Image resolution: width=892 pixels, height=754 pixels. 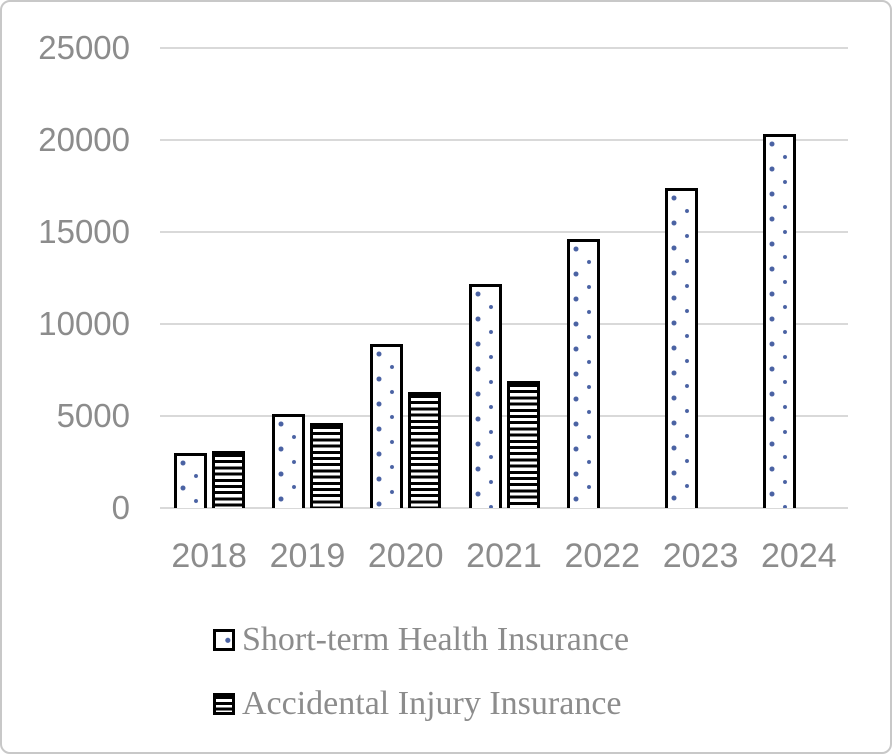 What do you see at coordinates (84, 323) in the screenshot?
I see `y-tick-label: 10000` at bounding box center [84, 323].